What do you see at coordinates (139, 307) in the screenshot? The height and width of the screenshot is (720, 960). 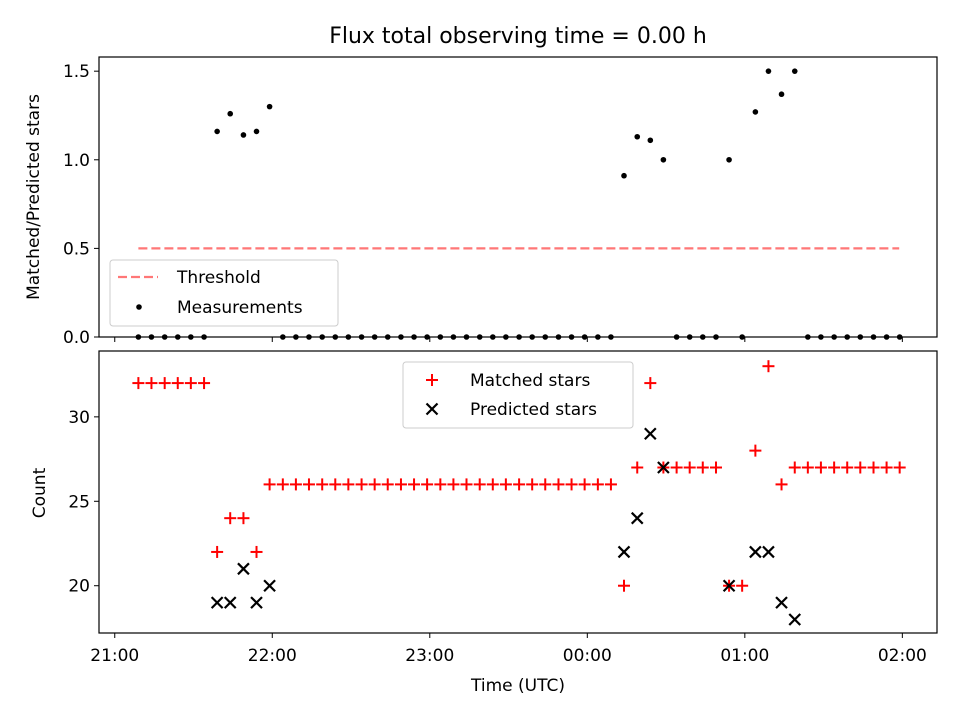 I see `legend-measurements-swatch` at bounding box center [139, 307].